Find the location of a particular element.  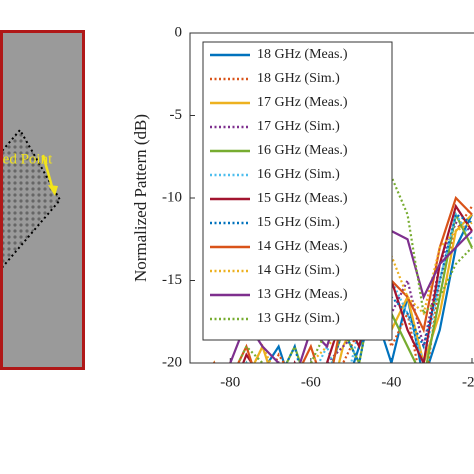

y-tick-label: -20 is located at coordinates (172, 362).